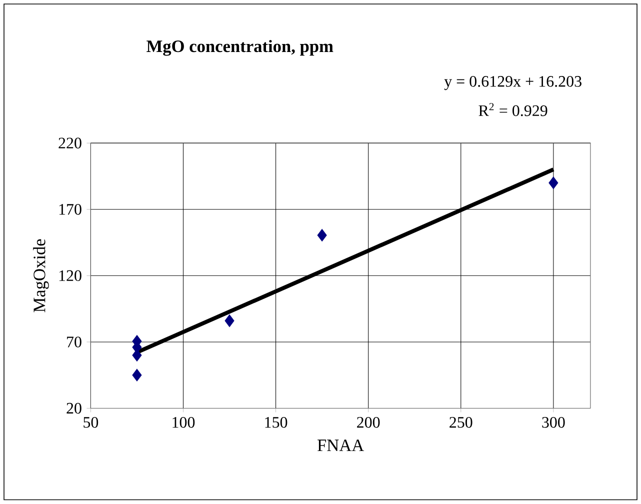  What do you see at coordinates (70, 276) in the screenshot?
I see `y-tick-label: 120` at bounding box center [70, 276].